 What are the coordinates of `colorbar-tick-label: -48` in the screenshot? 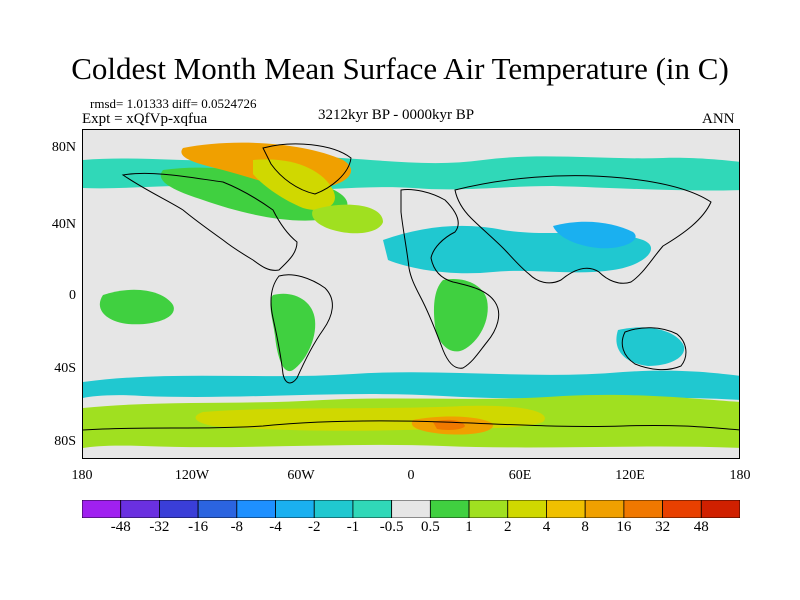 It's located at (120, 527).